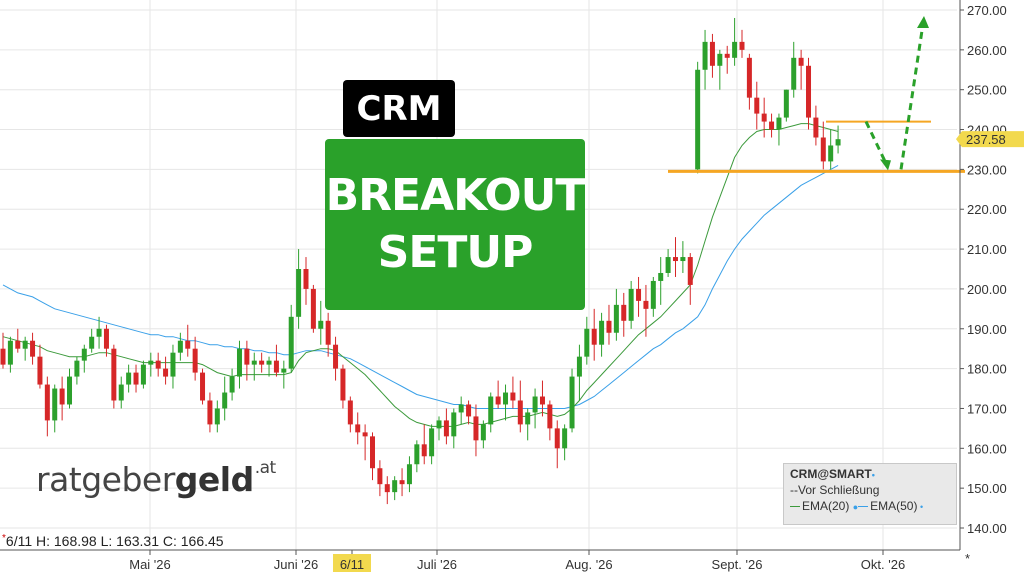 The image size is (1024, 575). Describe the element at coordinates (214, 479) in the screenshot. I see `logo-bold: geld` at that location.